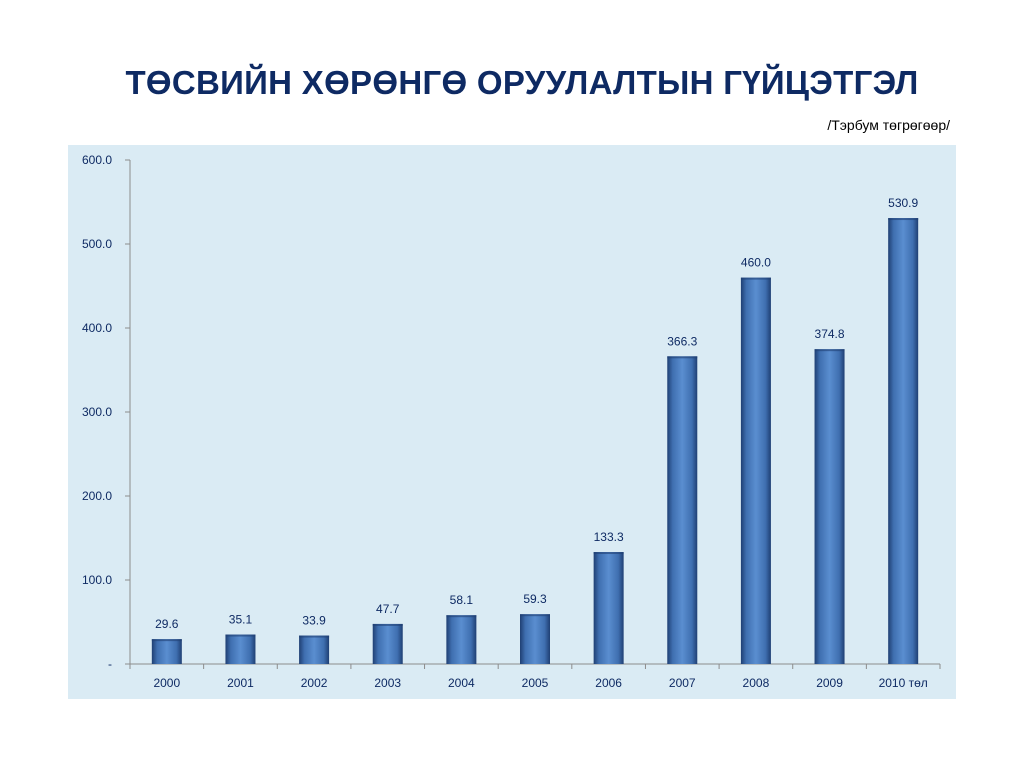 This screenshot has height=768, width=1024. Describe the element at coordinates (903, 683) in the screenshot. I see `x-tick-label: 2010 төл` at that location.